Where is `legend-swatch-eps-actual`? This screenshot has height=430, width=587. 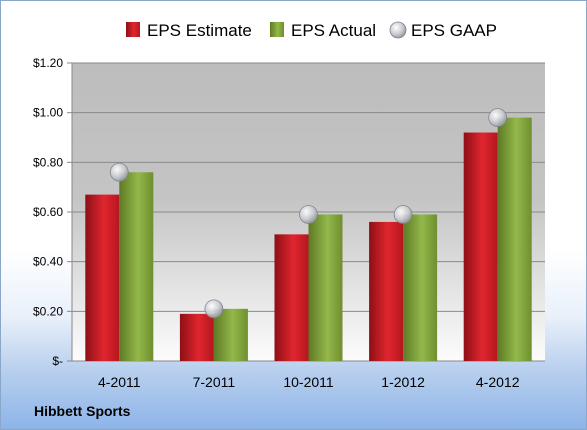 legend-swatch-eps-actual is located at coordinates (277, 29).